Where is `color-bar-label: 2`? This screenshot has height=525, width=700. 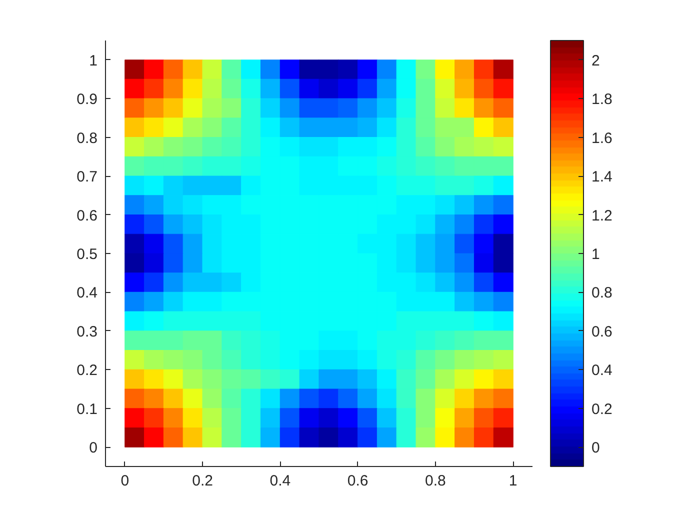 color-bar-label: 2 is located at coordinates (596, 61).